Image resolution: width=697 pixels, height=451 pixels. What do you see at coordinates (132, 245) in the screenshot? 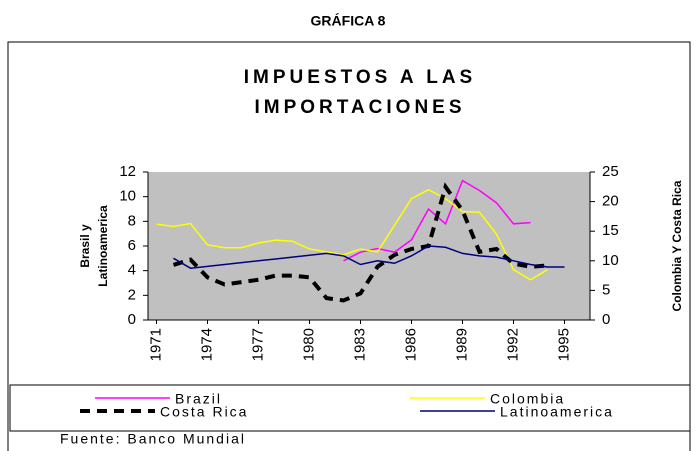
I see `y-tick-label: 6` at bounding box center [132, 245].